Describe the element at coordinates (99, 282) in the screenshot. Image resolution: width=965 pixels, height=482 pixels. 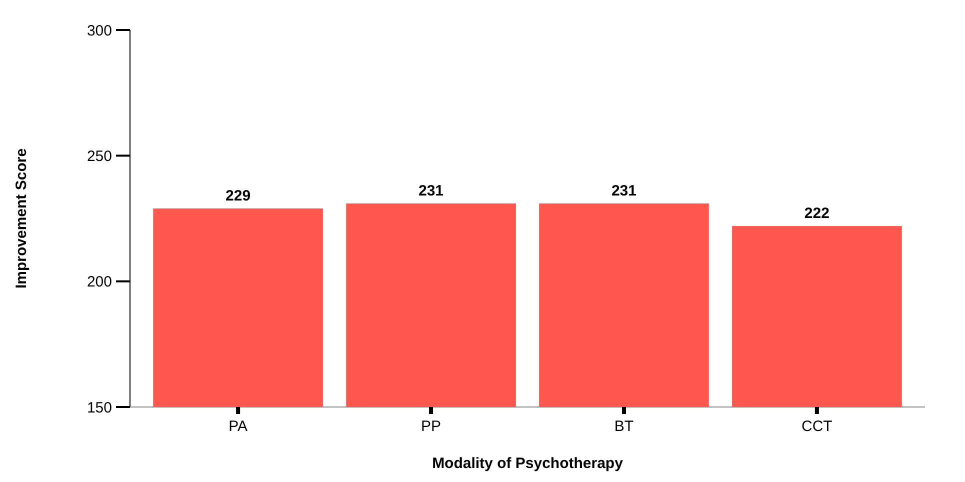
I see `y-tick-label: 200` at that location.